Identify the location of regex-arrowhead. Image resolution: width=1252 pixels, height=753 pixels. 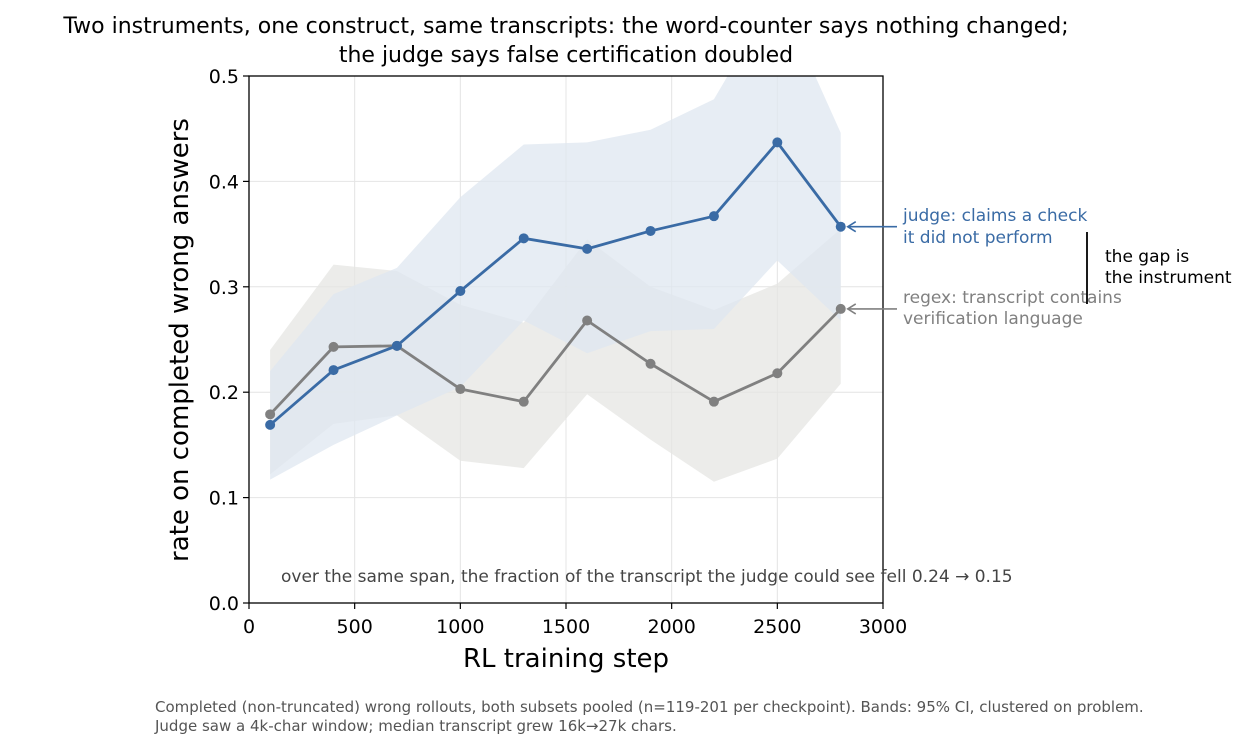
(851, 309).